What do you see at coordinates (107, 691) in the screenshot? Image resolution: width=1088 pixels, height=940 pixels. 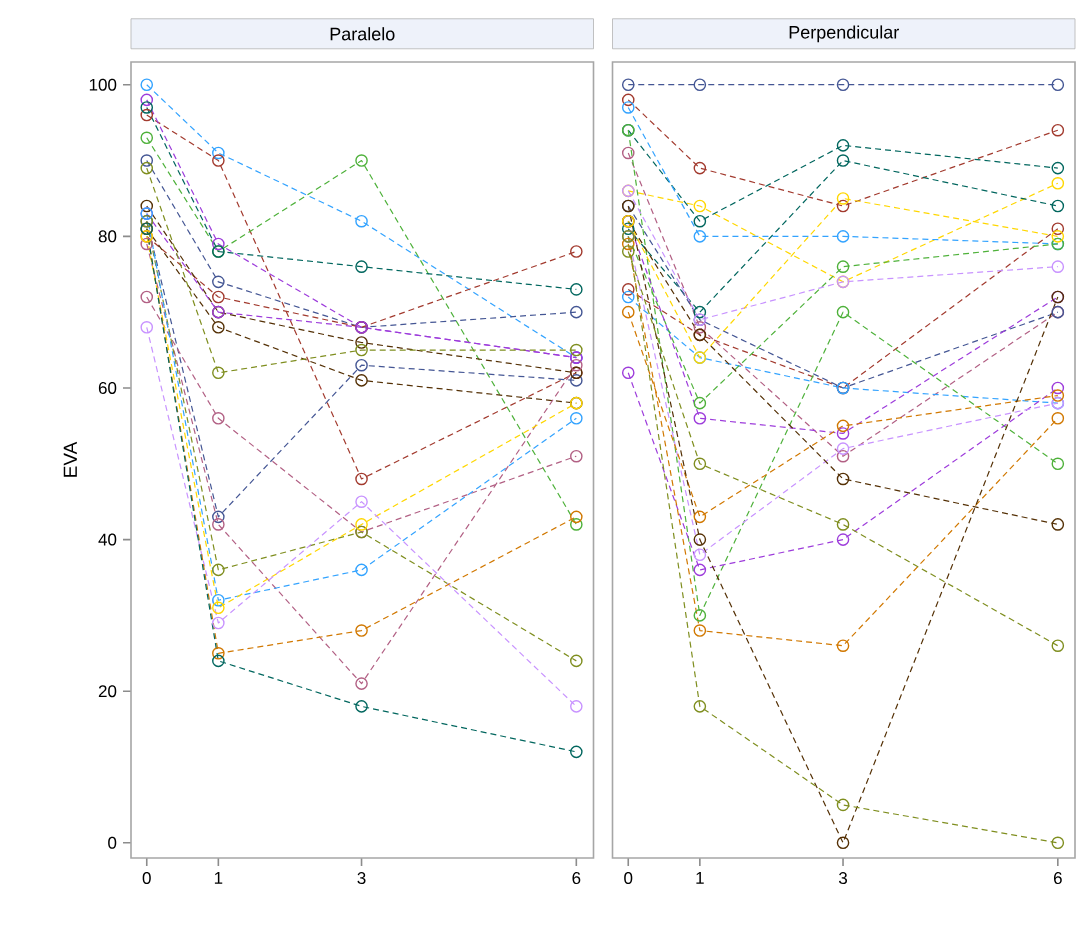 I see `y-tick-label: 20` at bounding box center [107, 691].